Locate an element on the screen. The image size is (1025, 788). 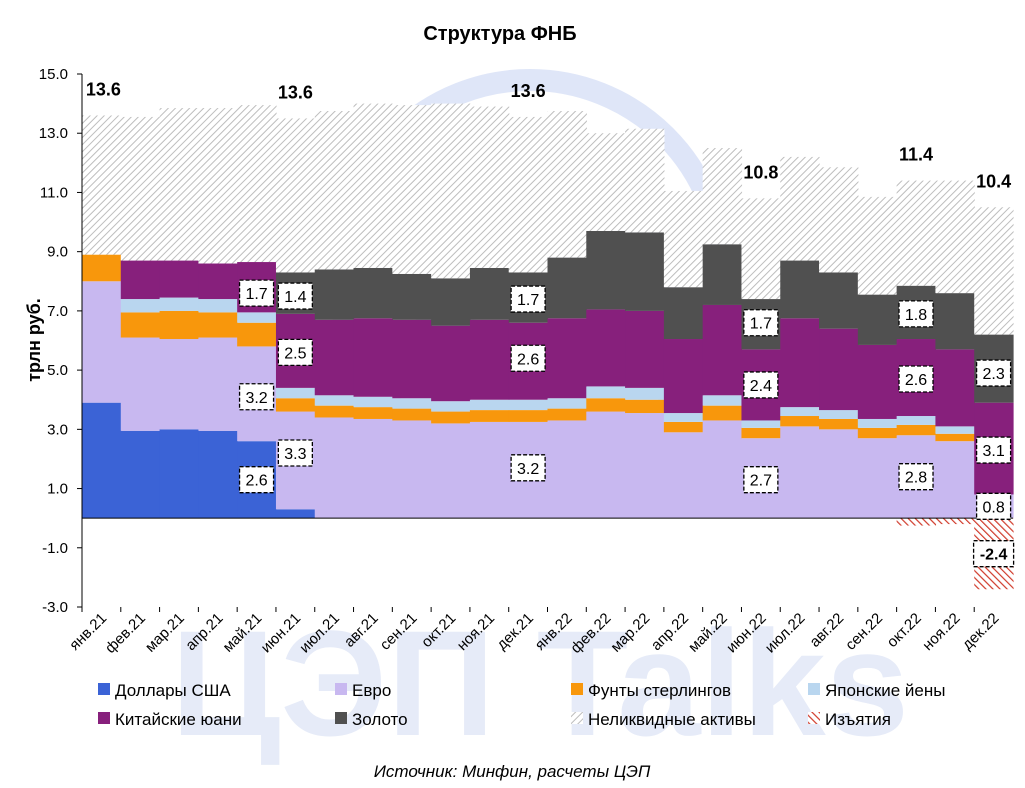
value-label: 3.2 is located at coordinates (256, 398).